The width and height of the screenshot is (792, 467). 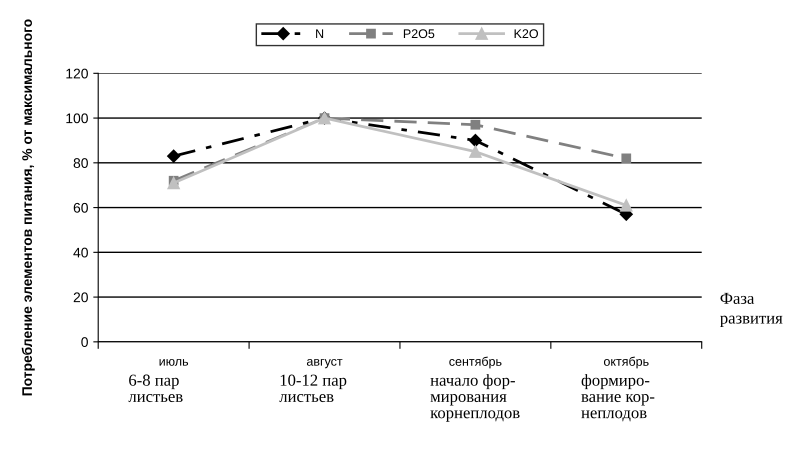 What do you see at coordinates (158, 380) in the screenshot?
I see `x-tick-label: июль 6-8 пар листьев` at bounding box center [158, 380].